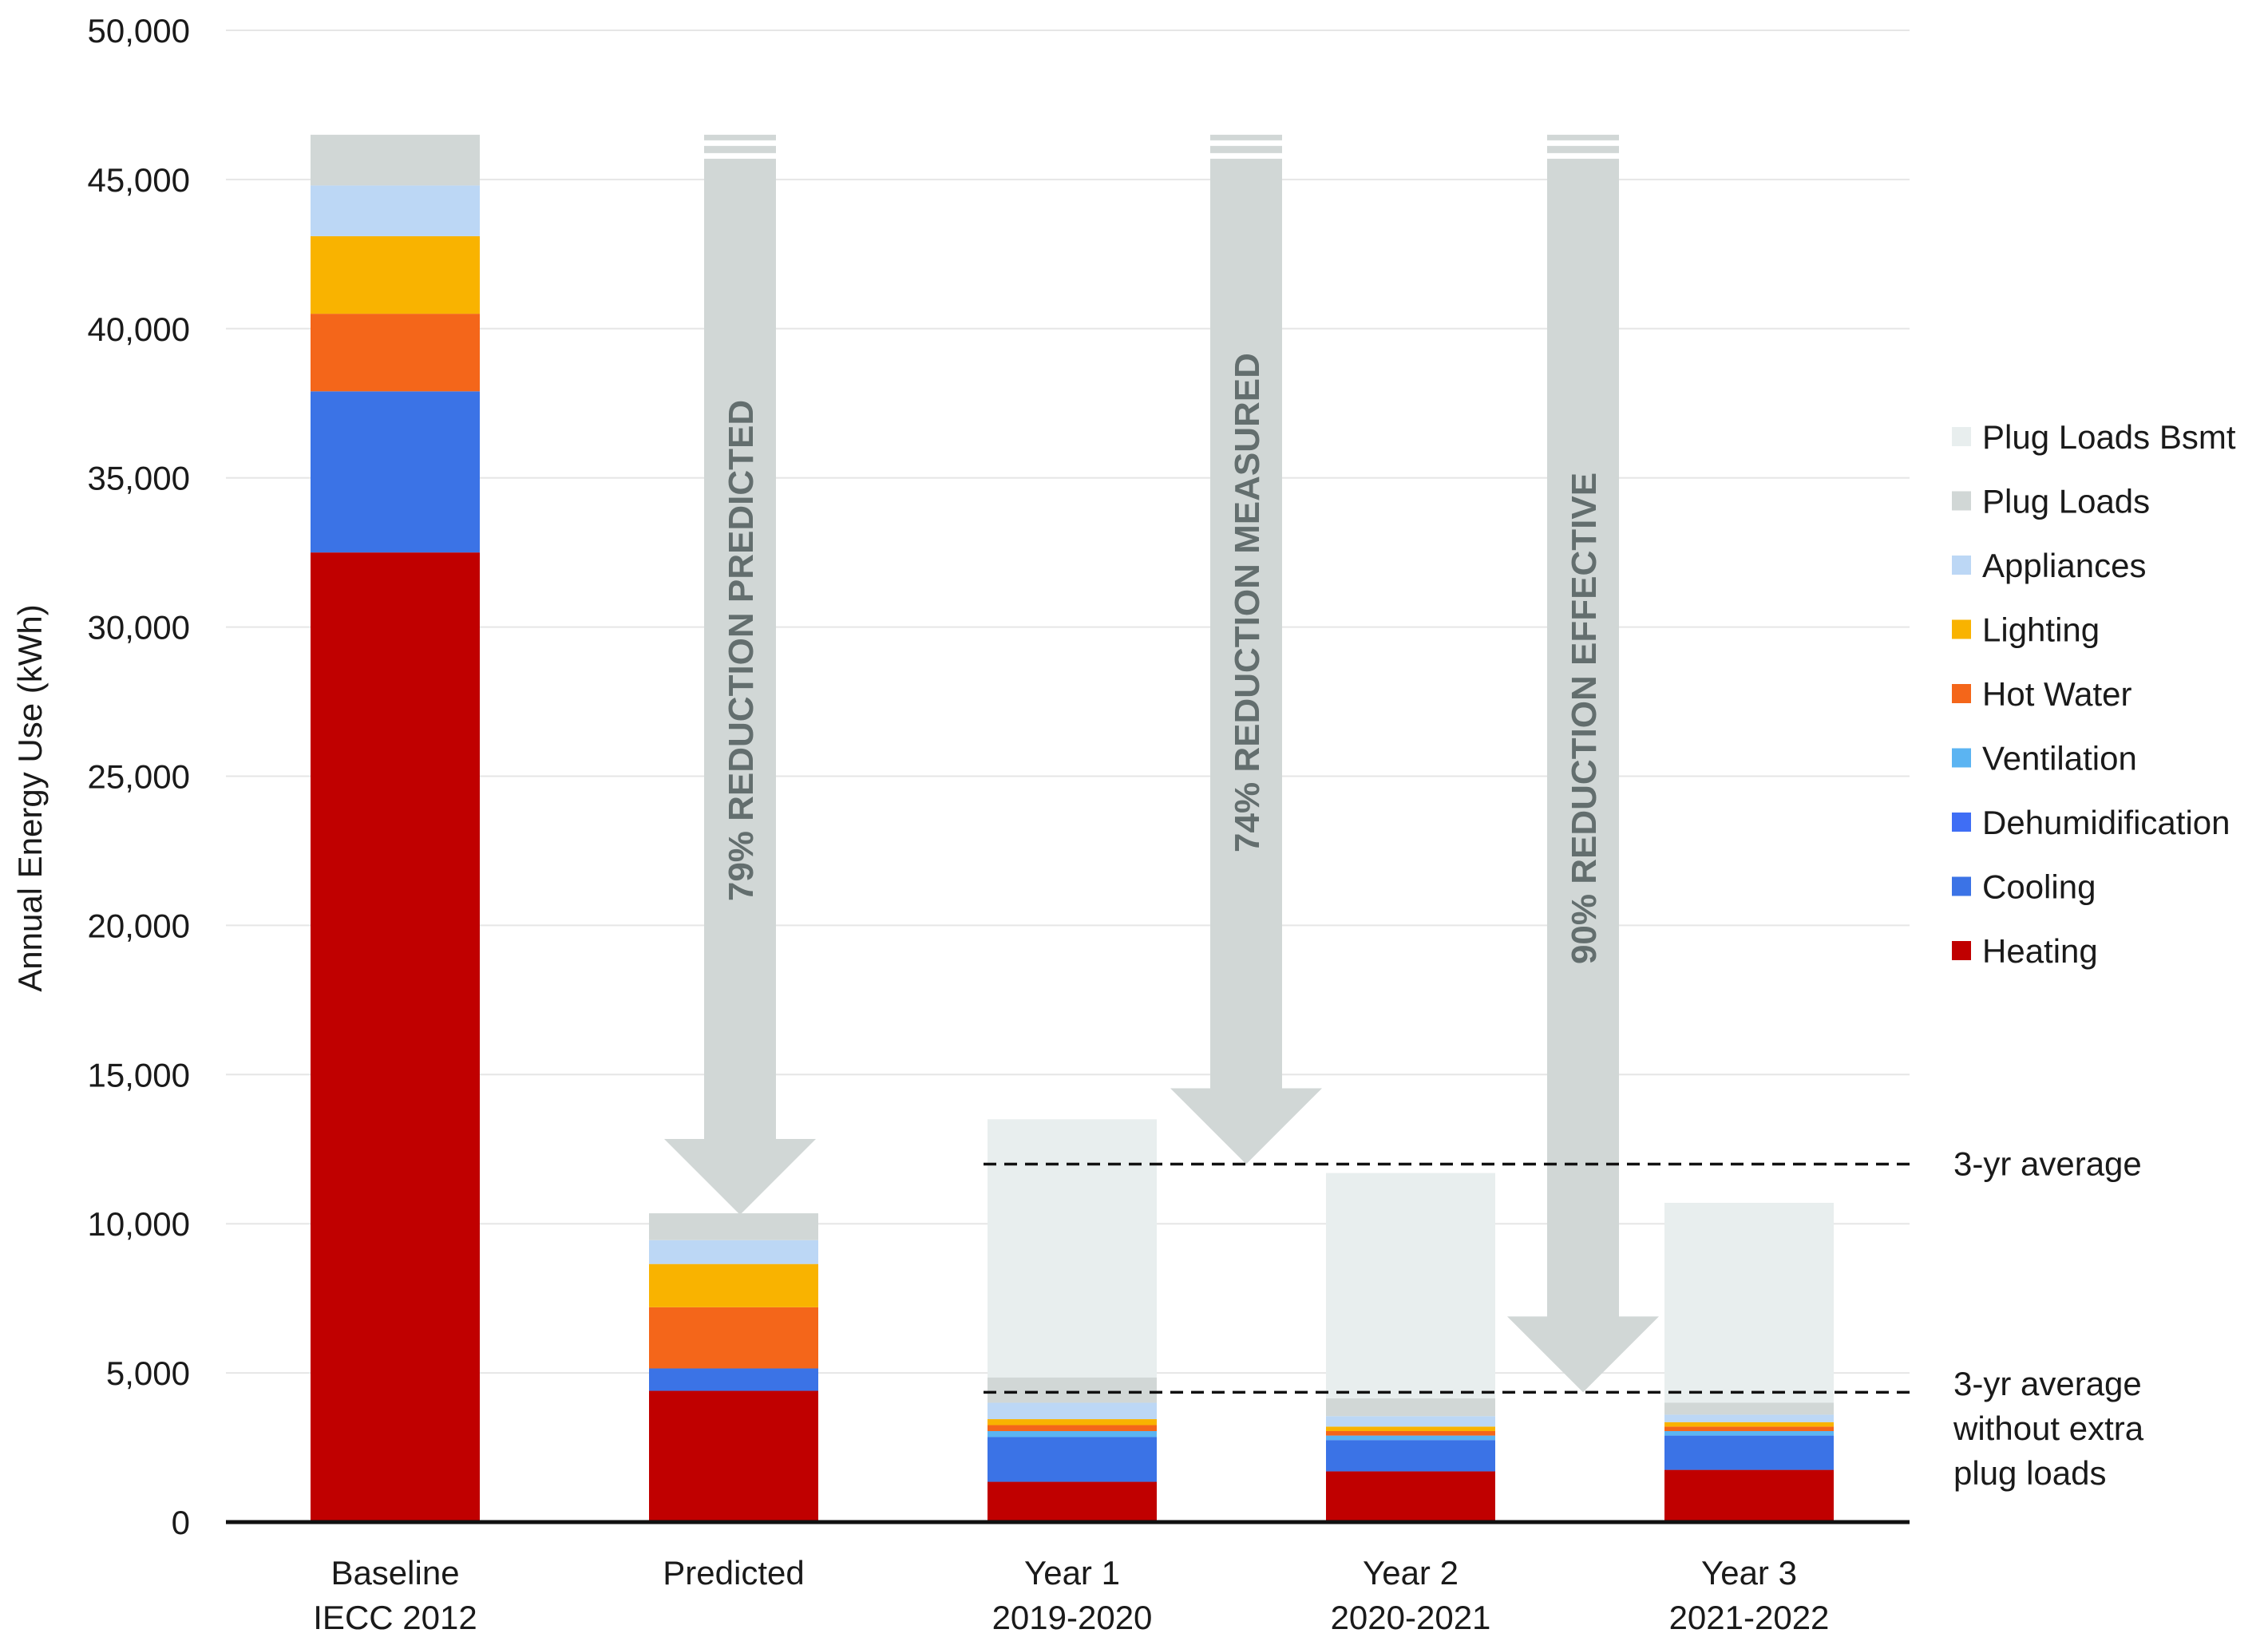 The width and height of the screenshot is (2268, 1645). What do you see at coordinates (139, 1074) in the screenshot?
I see `y-tick-label: 15,000` at bounding box center [139, 1074].